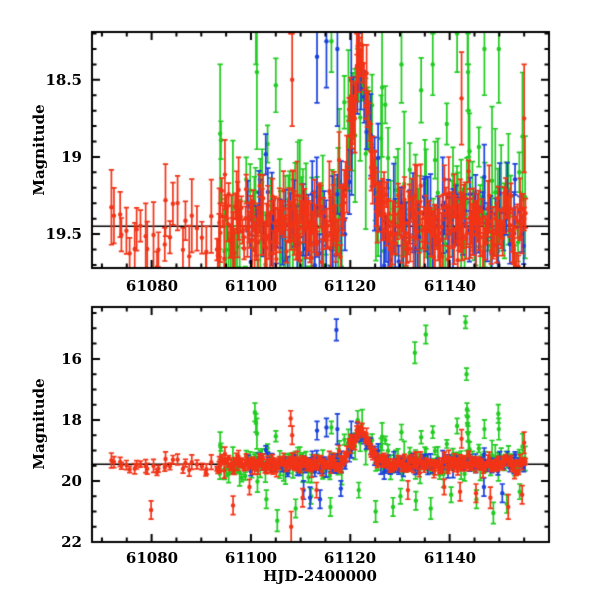 The image size is (600, 600). Describe the element at coordinates (71, 481) in the screenshot. I see `bottom-ytick-label: 20` at that location.